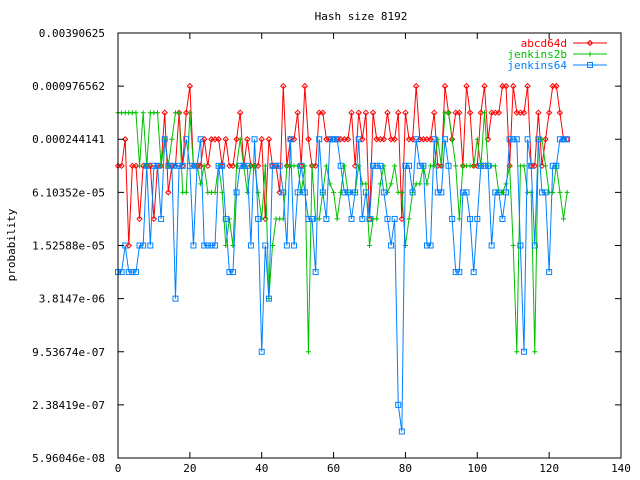 This screenshot has width=640, height=480. I want to click on x-tick-label: 120, so click(549, 468).